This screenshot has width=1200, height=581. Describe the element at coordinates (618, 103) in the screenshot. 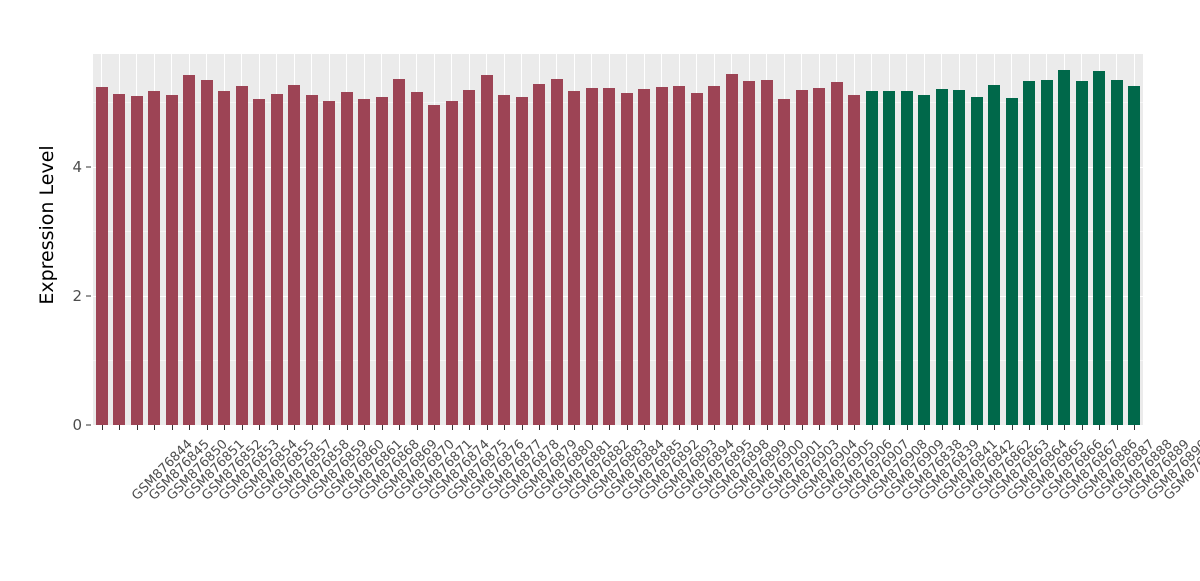

I see `gridline-minor-horizontal` at that location.